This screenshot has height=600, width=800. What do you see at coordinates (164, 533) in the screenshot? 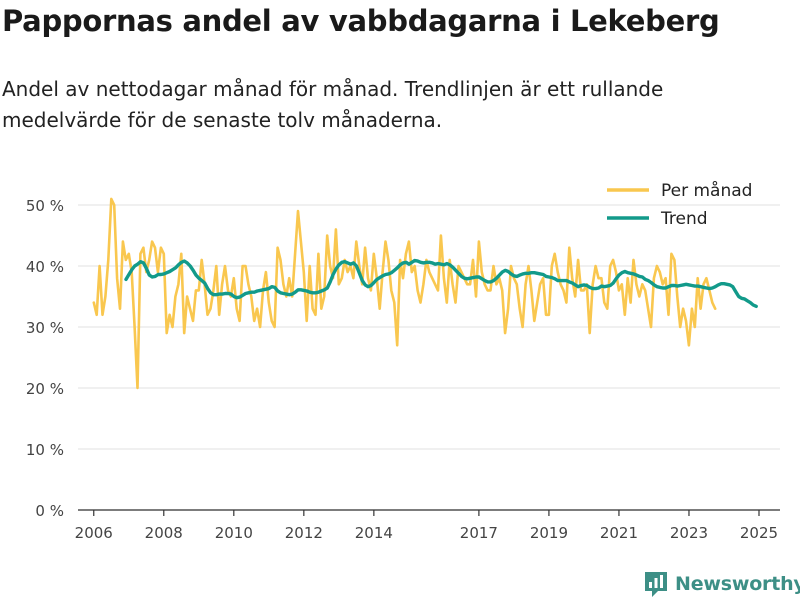
I see `x-tick-label: 2008` at bounding box center [164, 533].